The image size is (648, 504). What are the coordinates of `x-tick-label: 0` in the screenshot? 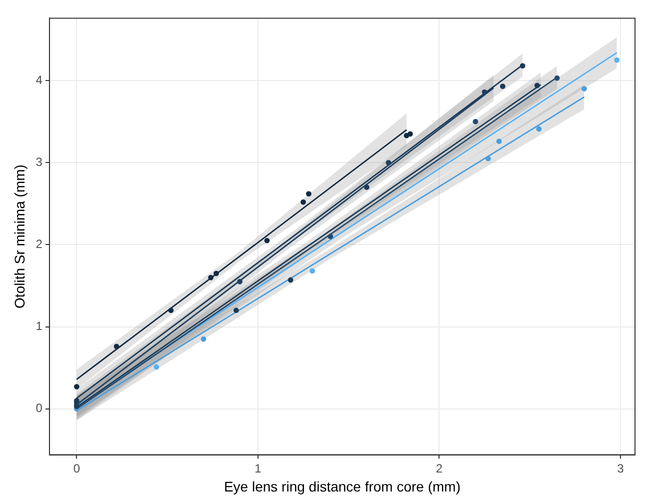 It's located at (76, 468).